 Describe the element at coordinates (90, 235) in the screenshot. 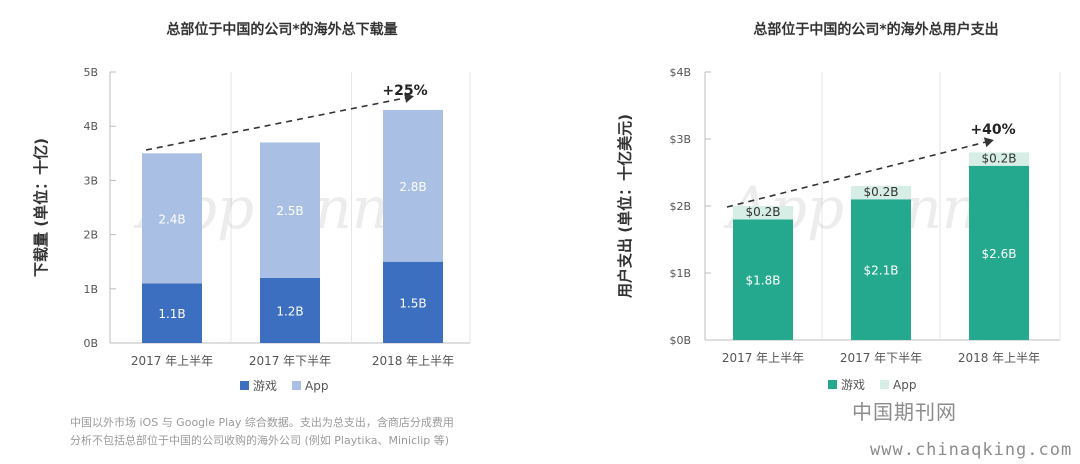

I see `dl-y-tick-label: 2B` at that location.